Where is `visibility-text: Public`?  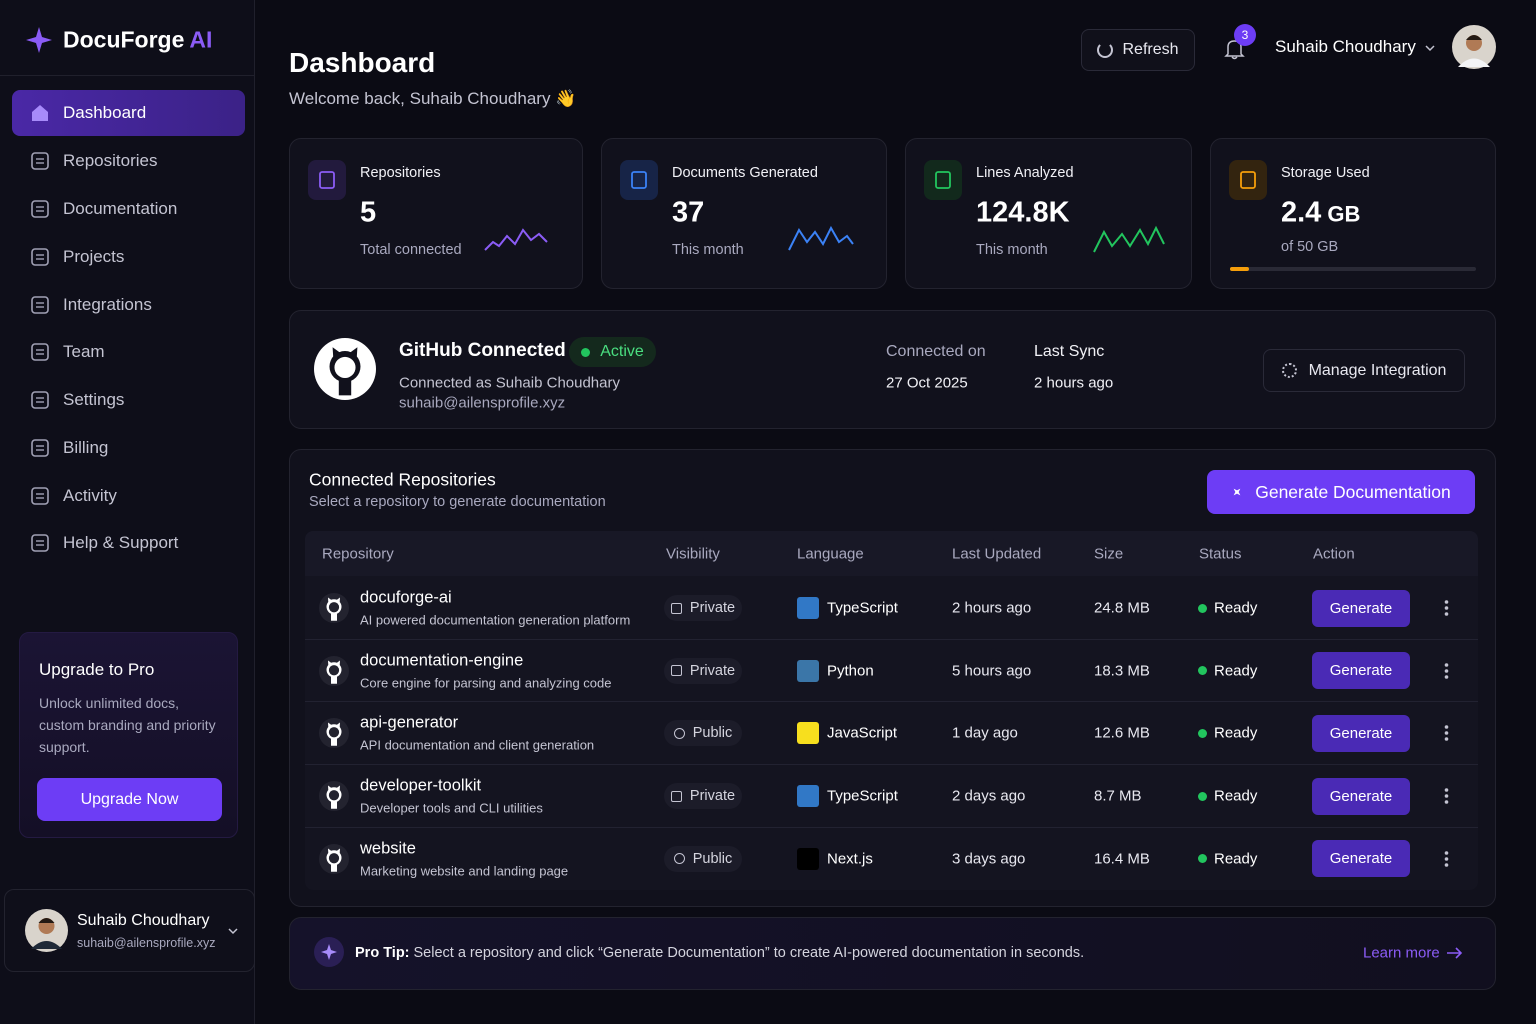 visibility-text: Public is located at coordinates (712, 858).